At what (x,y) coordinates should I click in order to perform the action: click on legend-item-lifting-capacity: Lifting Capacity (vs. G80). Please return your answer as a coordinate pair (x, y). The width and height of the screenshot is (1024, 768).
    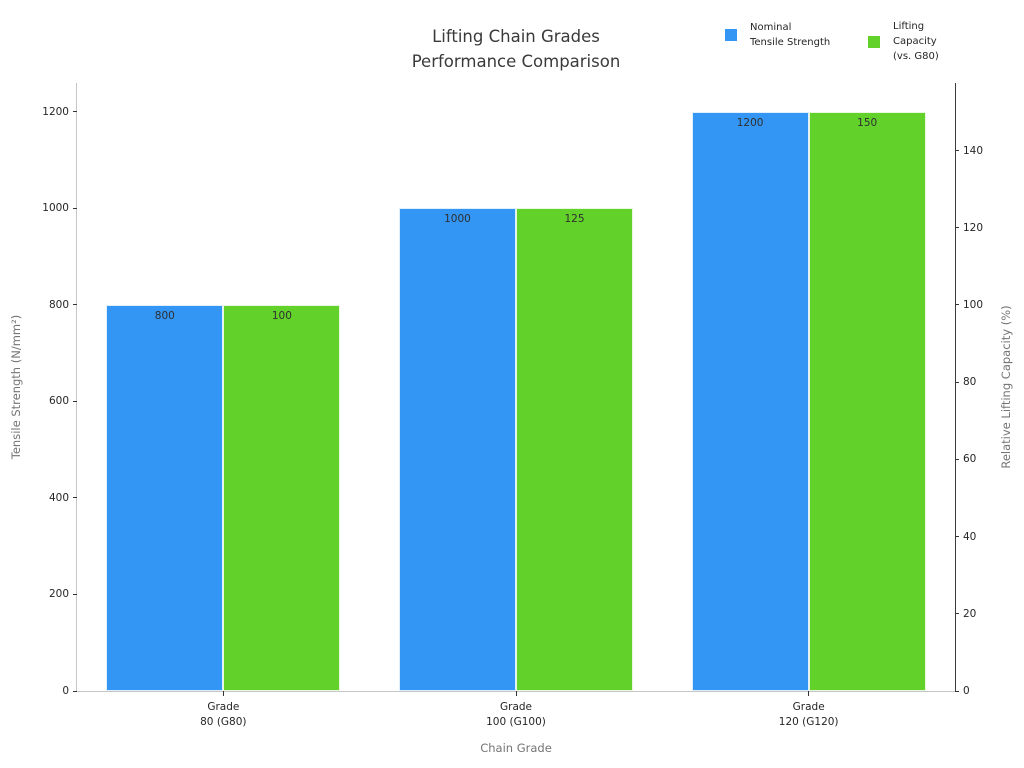
    Looking at the image, I should click on (903, 41).